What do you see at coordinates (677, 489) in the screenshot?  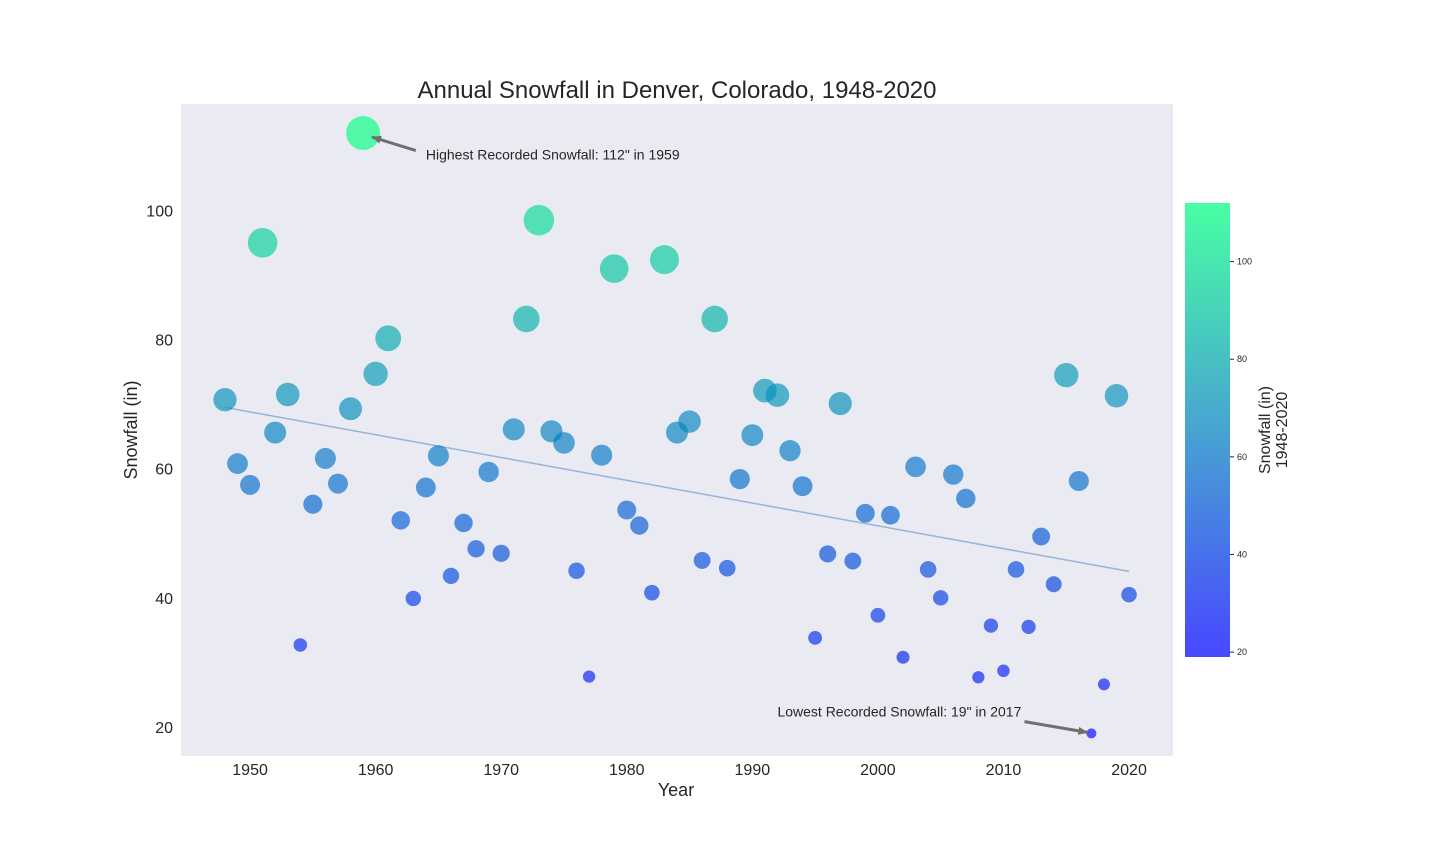 I see `trend-line` at bounding box center [677, 489].